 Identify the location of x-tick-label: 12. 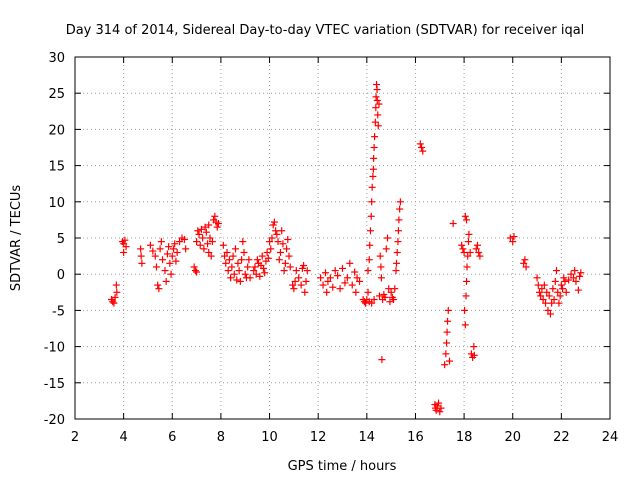
(318, 437).